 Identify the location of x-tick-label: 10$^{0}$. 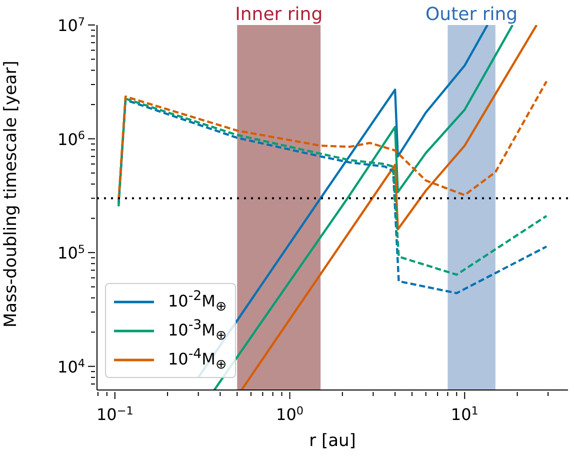
(290, 414).